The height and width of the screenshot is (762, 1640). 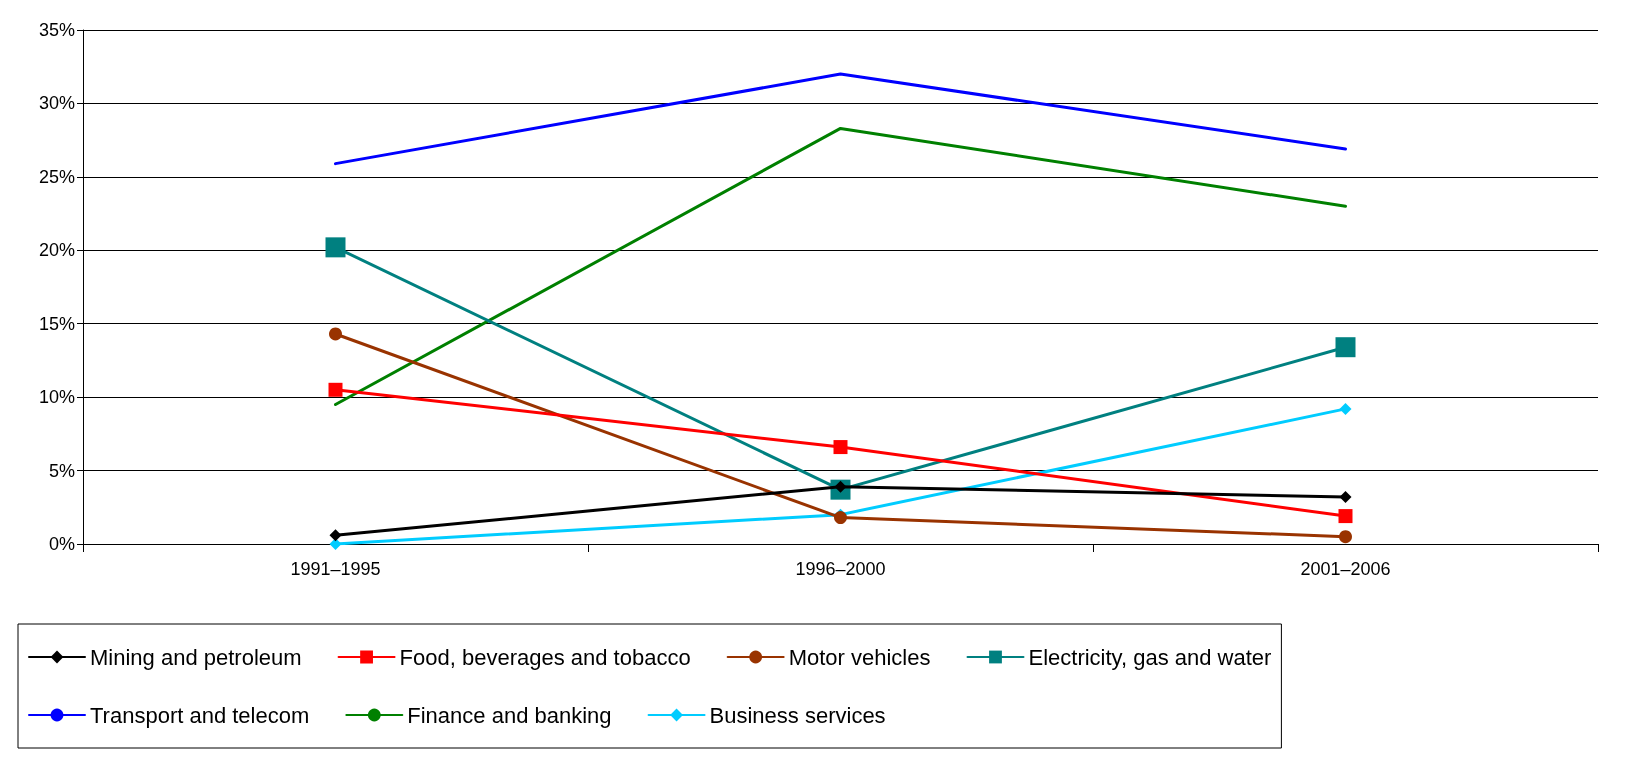 What do you see at coordinates (545, 657) in the screenshot?
I see `legend-label: Food, beverages and tobacco` at bounding box center [545, 657].